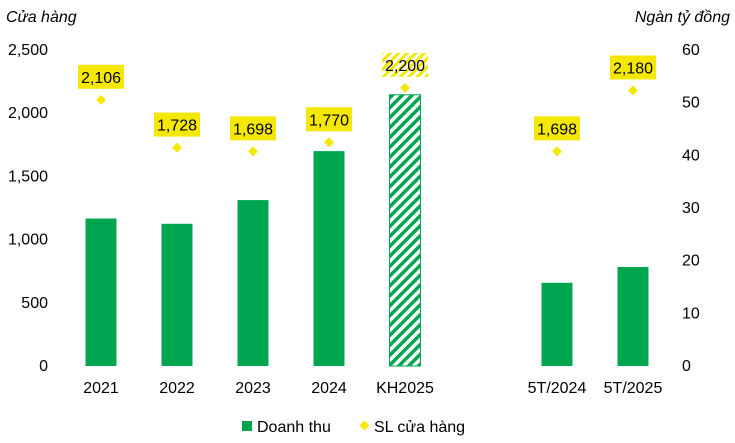  I want to click on category-label: 5T/2025, so click(633, 388).